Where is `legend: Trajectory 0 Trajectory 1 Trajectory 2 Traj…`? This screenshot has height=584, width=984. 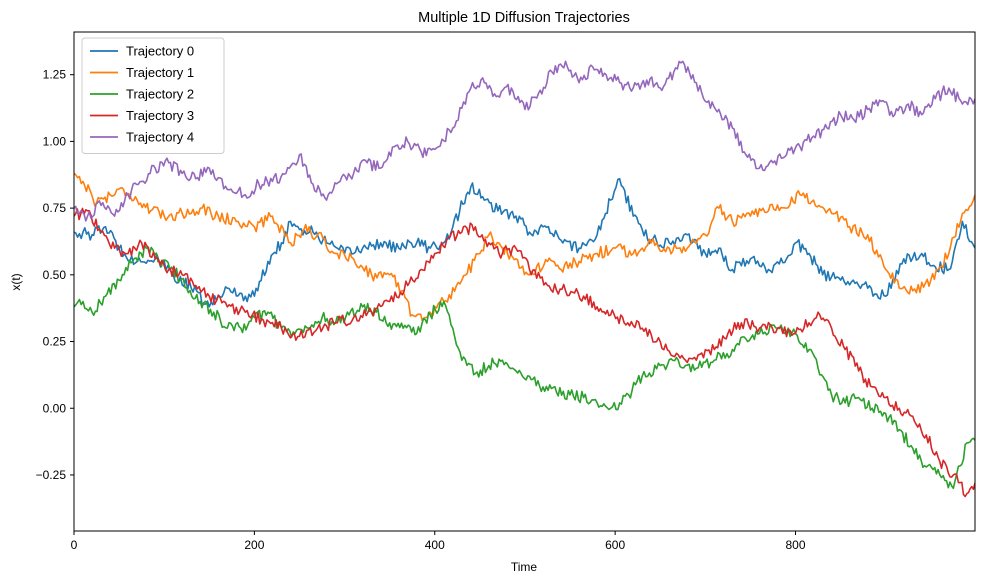 legend: Trajectory 0 Trajectory 1 Trajectory 2 Traj… is located at coordinates (153, 95).